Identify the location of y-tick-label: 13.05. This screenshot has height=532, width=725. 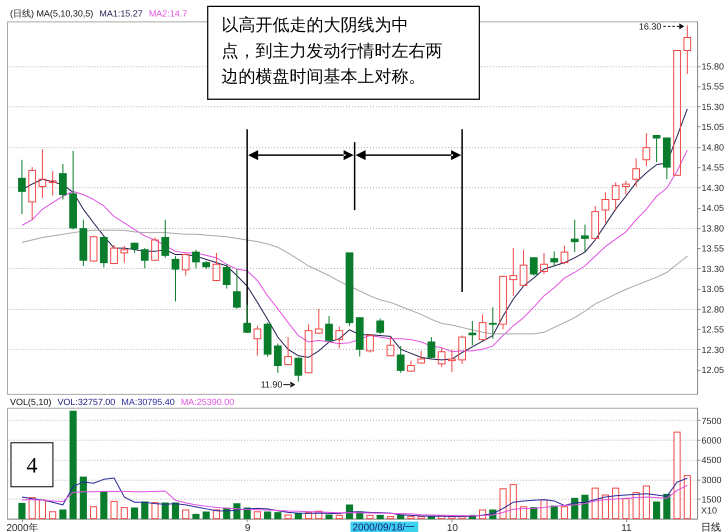
(713, 289).